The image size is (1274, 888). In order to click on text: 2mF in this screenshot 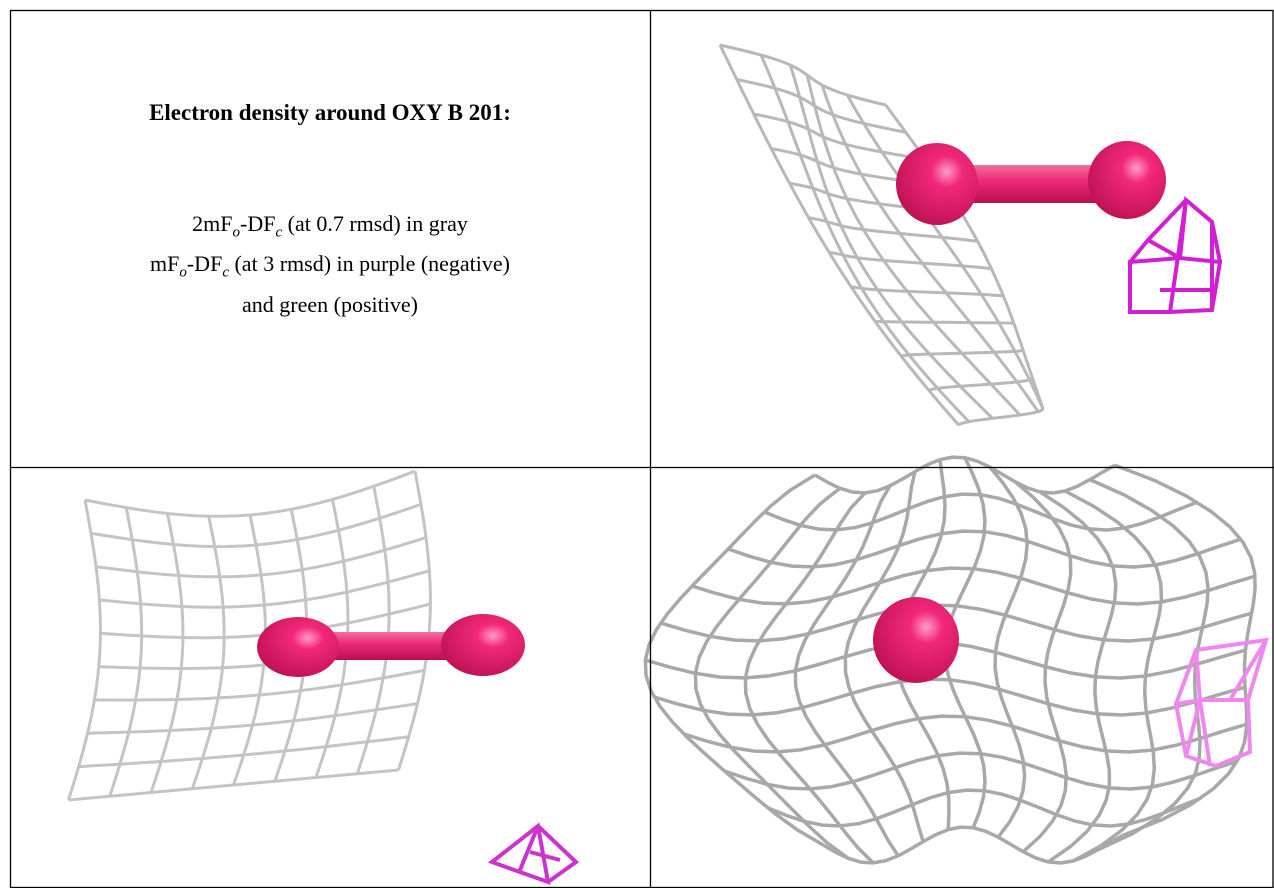, I will do `click(212, 223)`.